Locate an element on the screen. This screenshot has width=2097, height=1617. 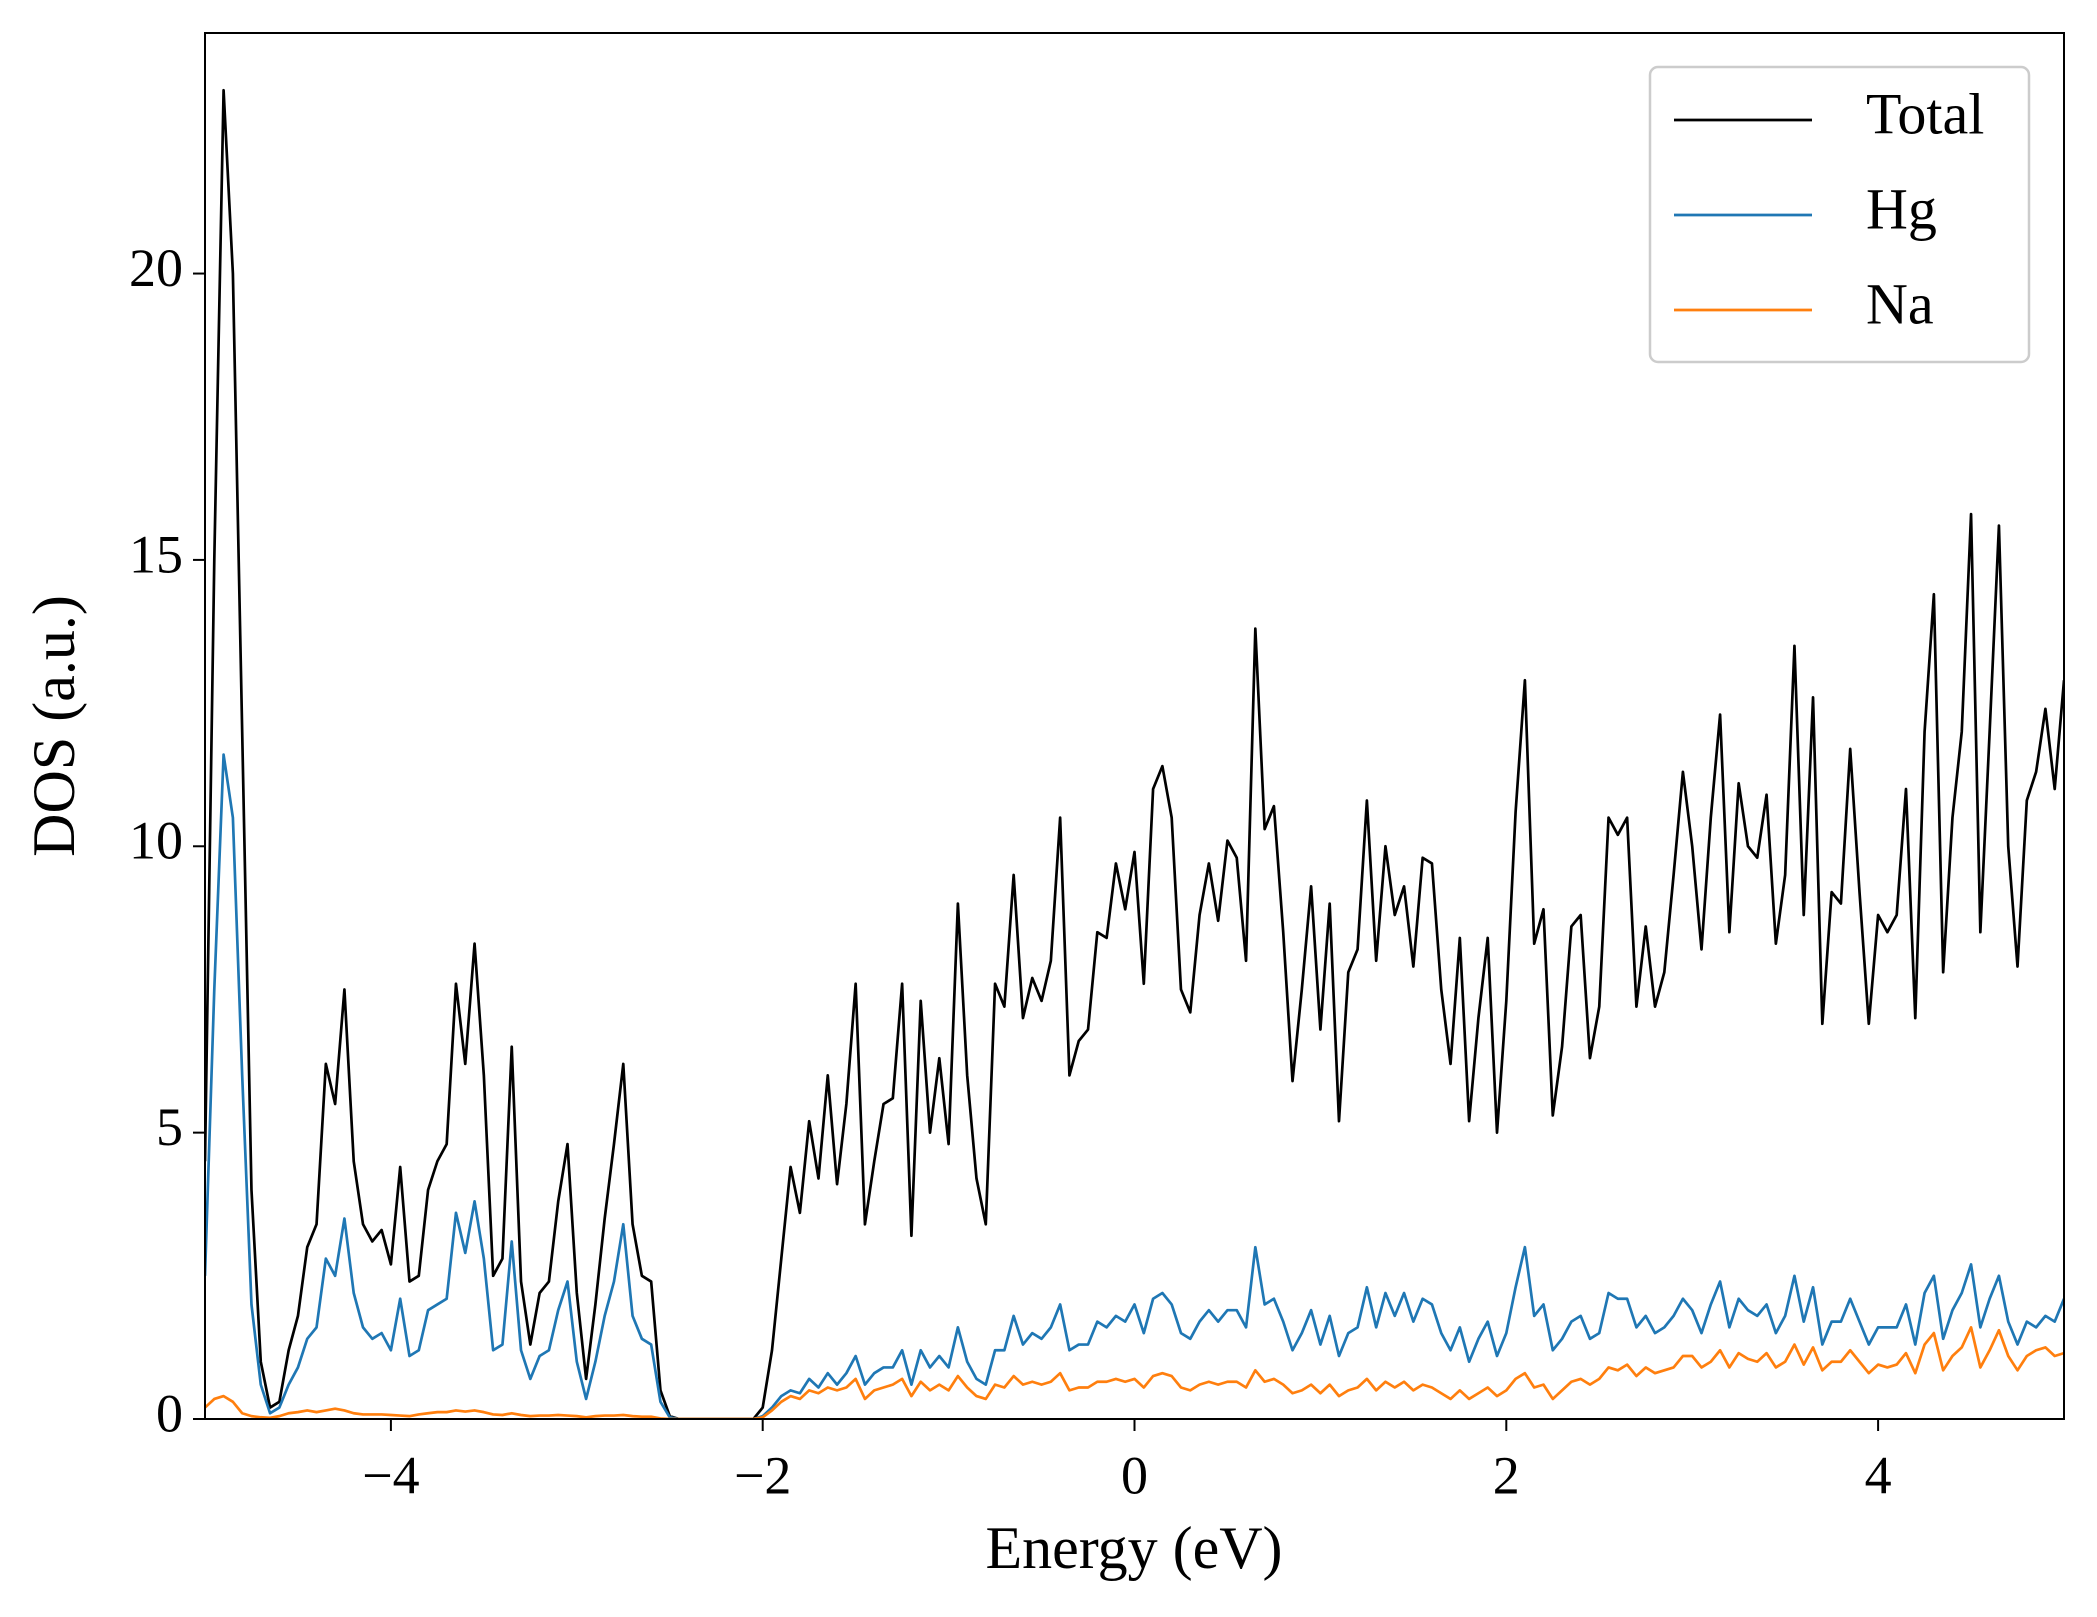
x-tick-label: 0 is located at coordinates (1134, 1475).